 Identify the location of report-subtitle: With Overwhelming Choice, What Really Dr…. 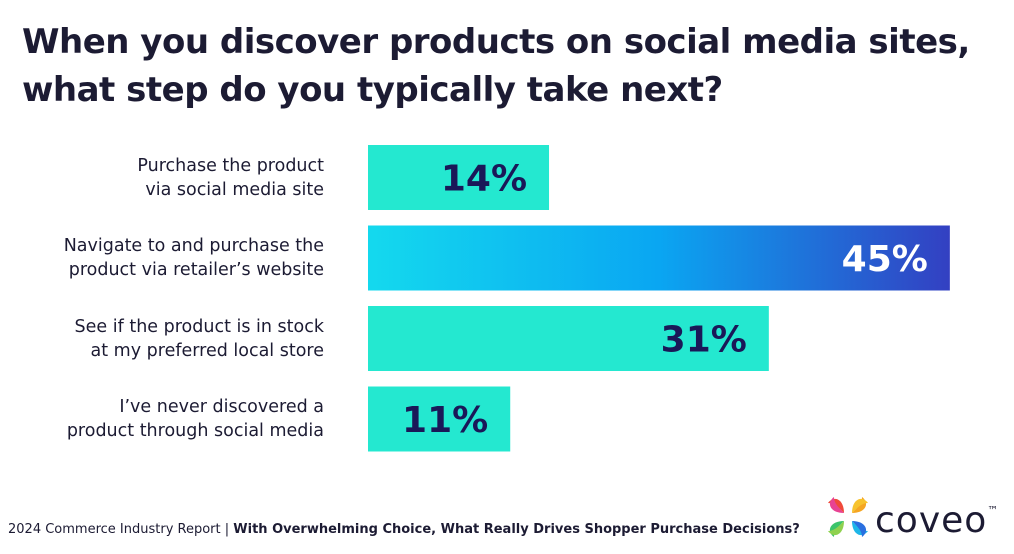
(516, 529).